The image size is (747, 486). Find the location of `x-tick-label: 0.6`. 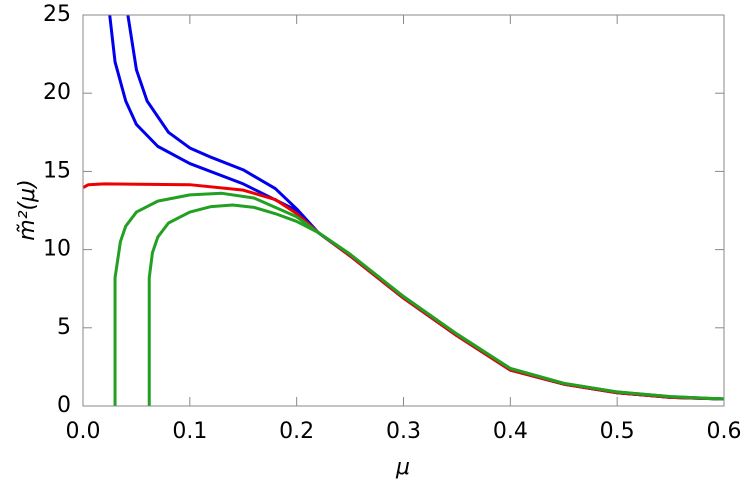

x-tick-label: 0.6 is located at coordinates (724, 431).